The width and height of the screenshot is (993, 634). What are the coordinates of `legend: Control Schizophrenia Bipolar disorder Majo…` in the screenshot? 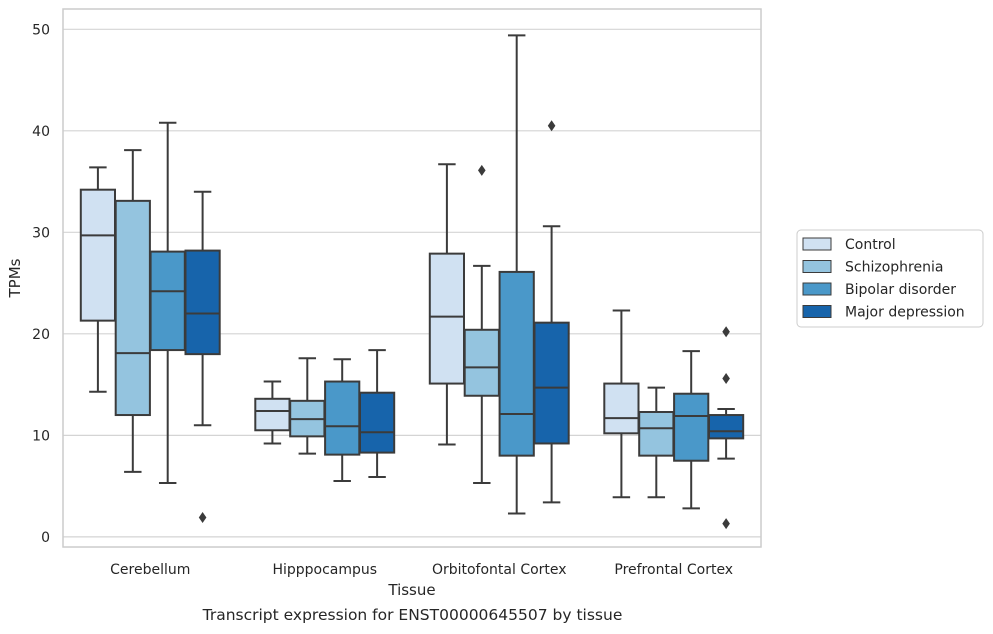 It's located at (890, 278).